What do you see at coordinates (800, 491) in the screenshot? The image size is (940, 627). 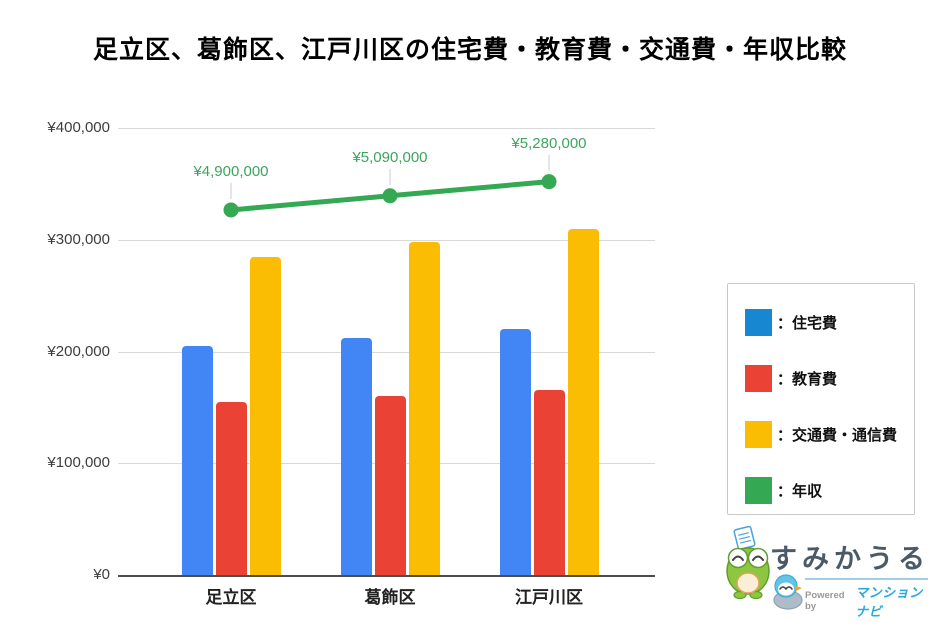 I see `legend-label: ：年収` at bounding box center [800, 491].